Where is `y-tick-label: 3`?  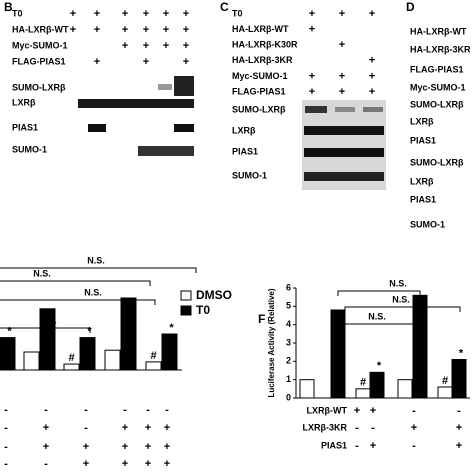 y-tick-label: 3 is located at coordinates (288, 342).